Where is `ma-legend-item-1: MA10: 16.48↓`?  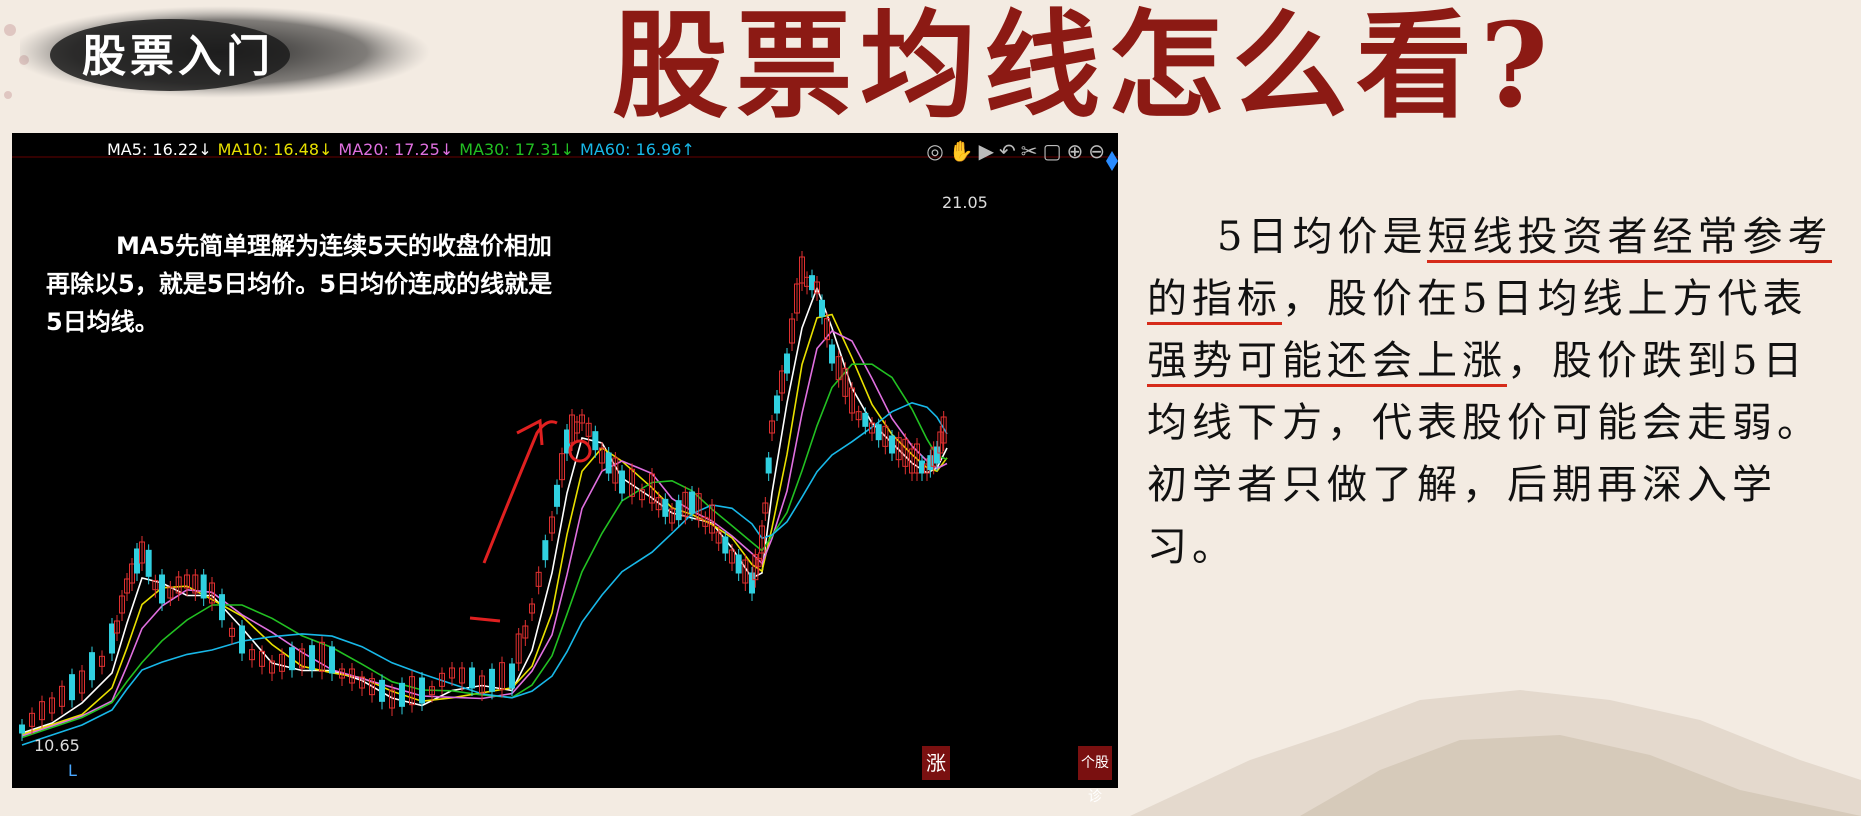 ma-legend-item-1: MA10: 16.48↓ is located at coordinates (275, 149).